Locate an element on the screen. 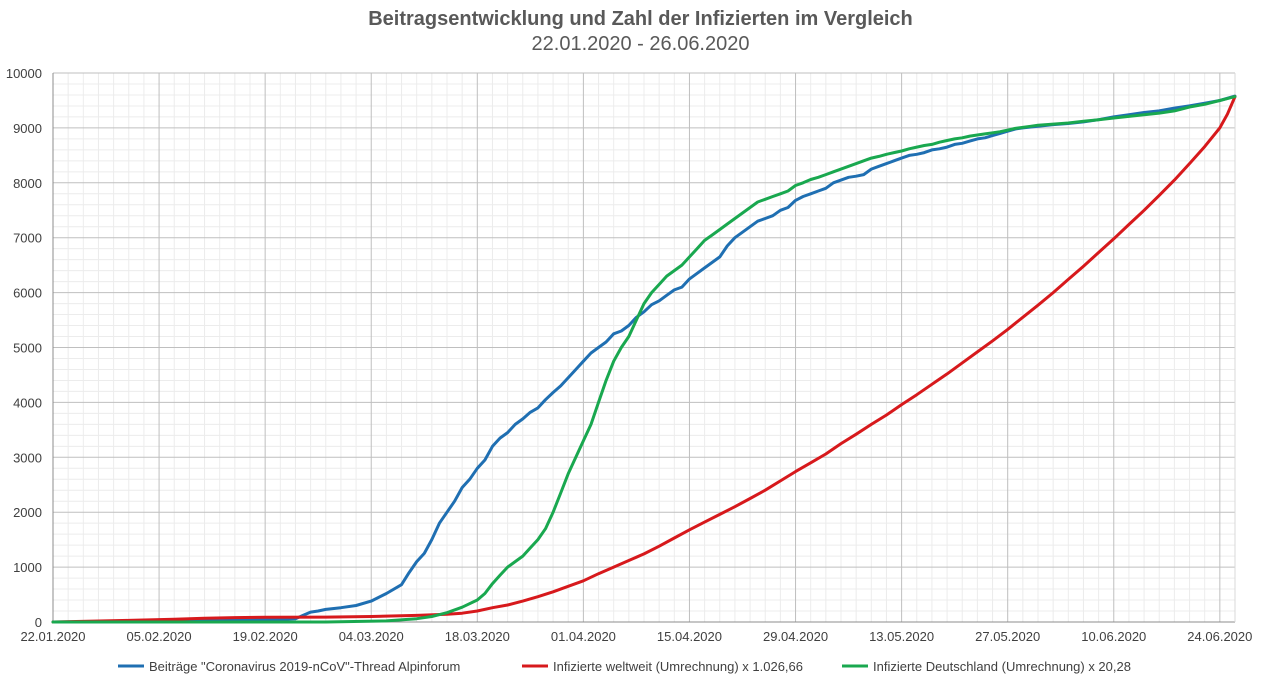 The width and height of the screenshot is (1281, 683). y-tick-label: 9000 is located at coordinates (27, 128).